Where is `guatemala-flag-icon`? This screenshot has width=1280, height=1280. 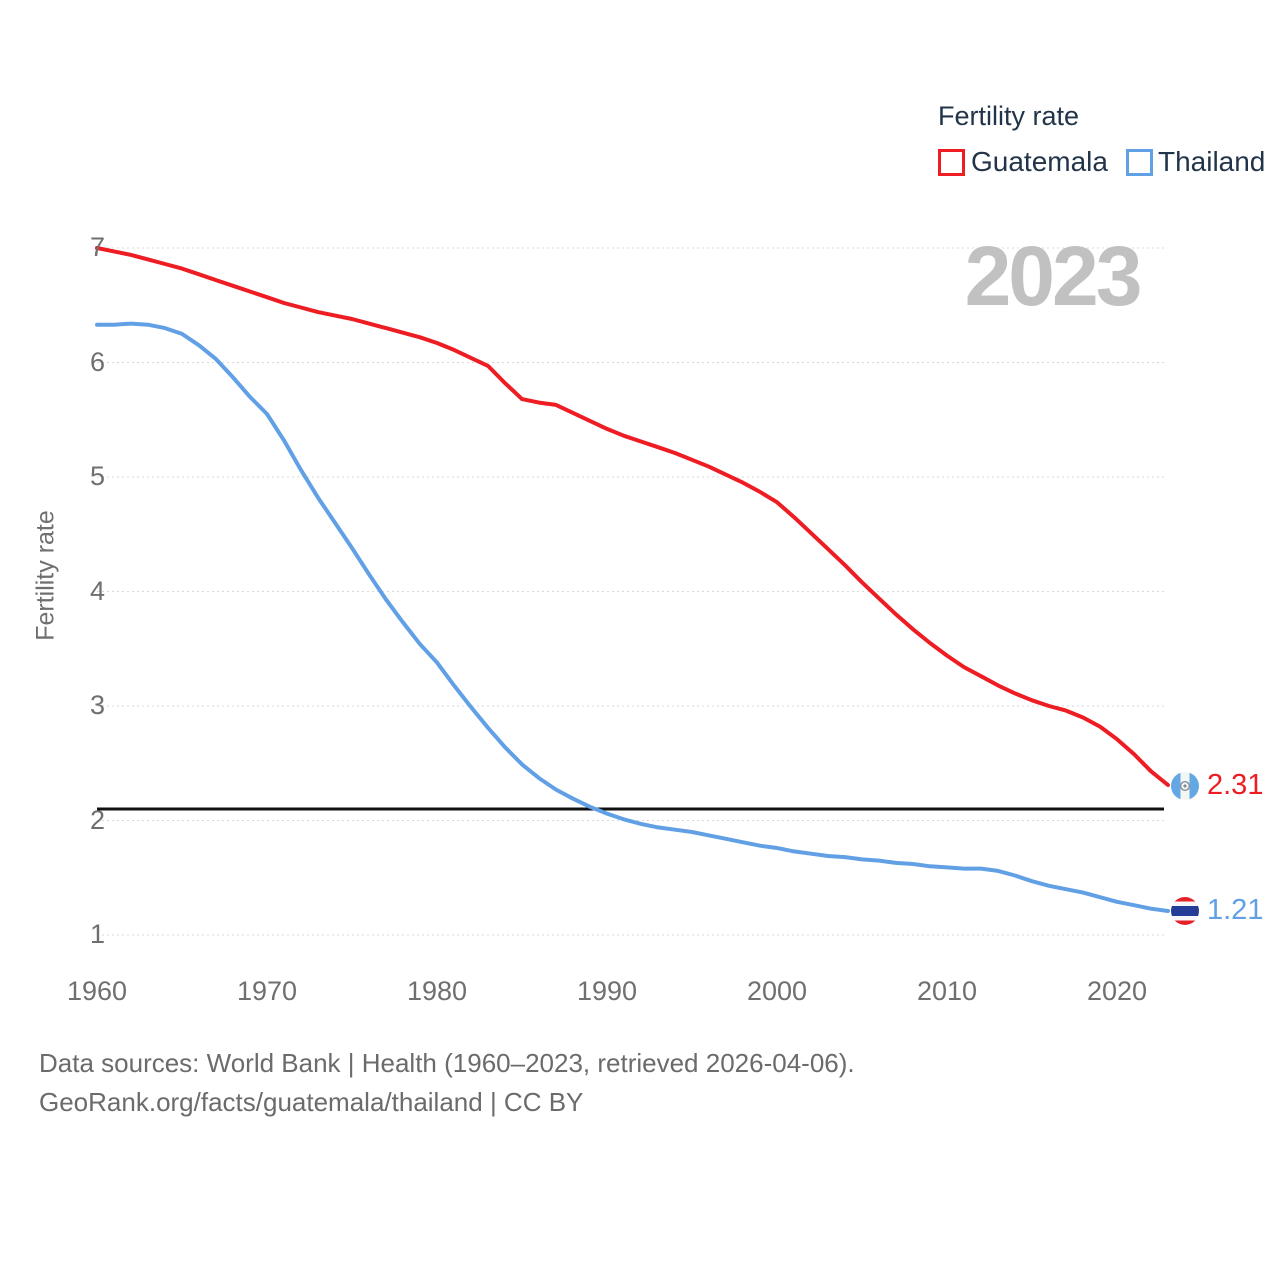
guatemala-flag-icon is located at coordinates (1185, 785).